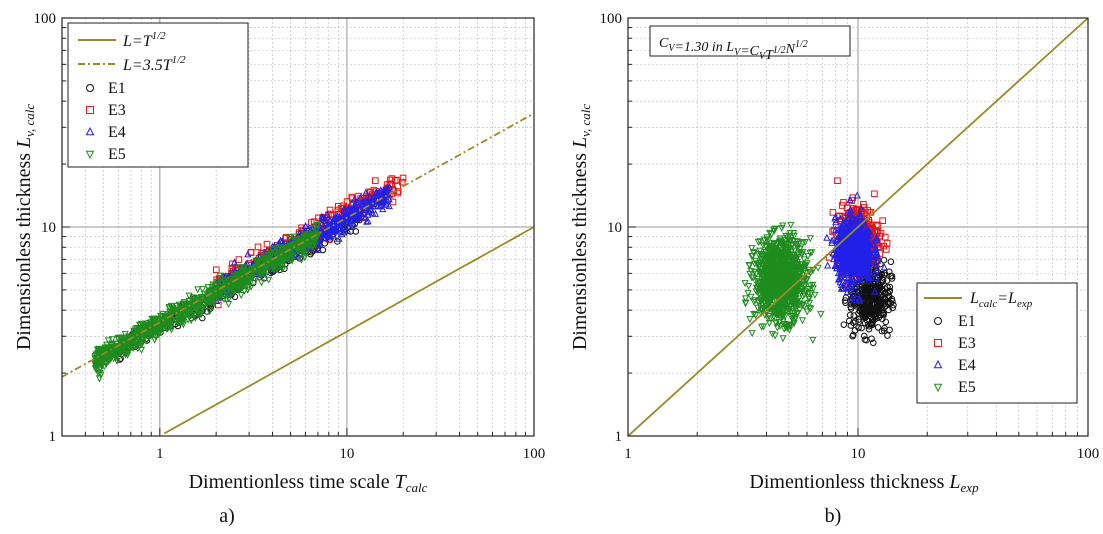 This screenshot has height=534, width=1103. Describe the element at coordinates (90, 131) in the screenshot. I see `legend-marker-e4` at that location.